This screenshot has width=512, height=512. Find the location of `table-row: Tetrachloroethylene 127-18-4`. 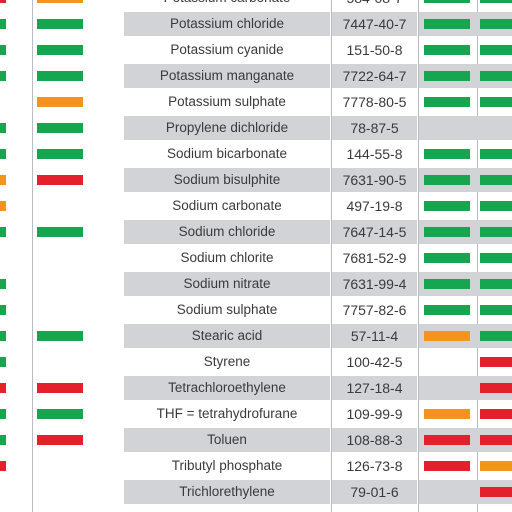

table-row: Tetrachloroethylene 127-18-4 is located at coordinates (256, 388).